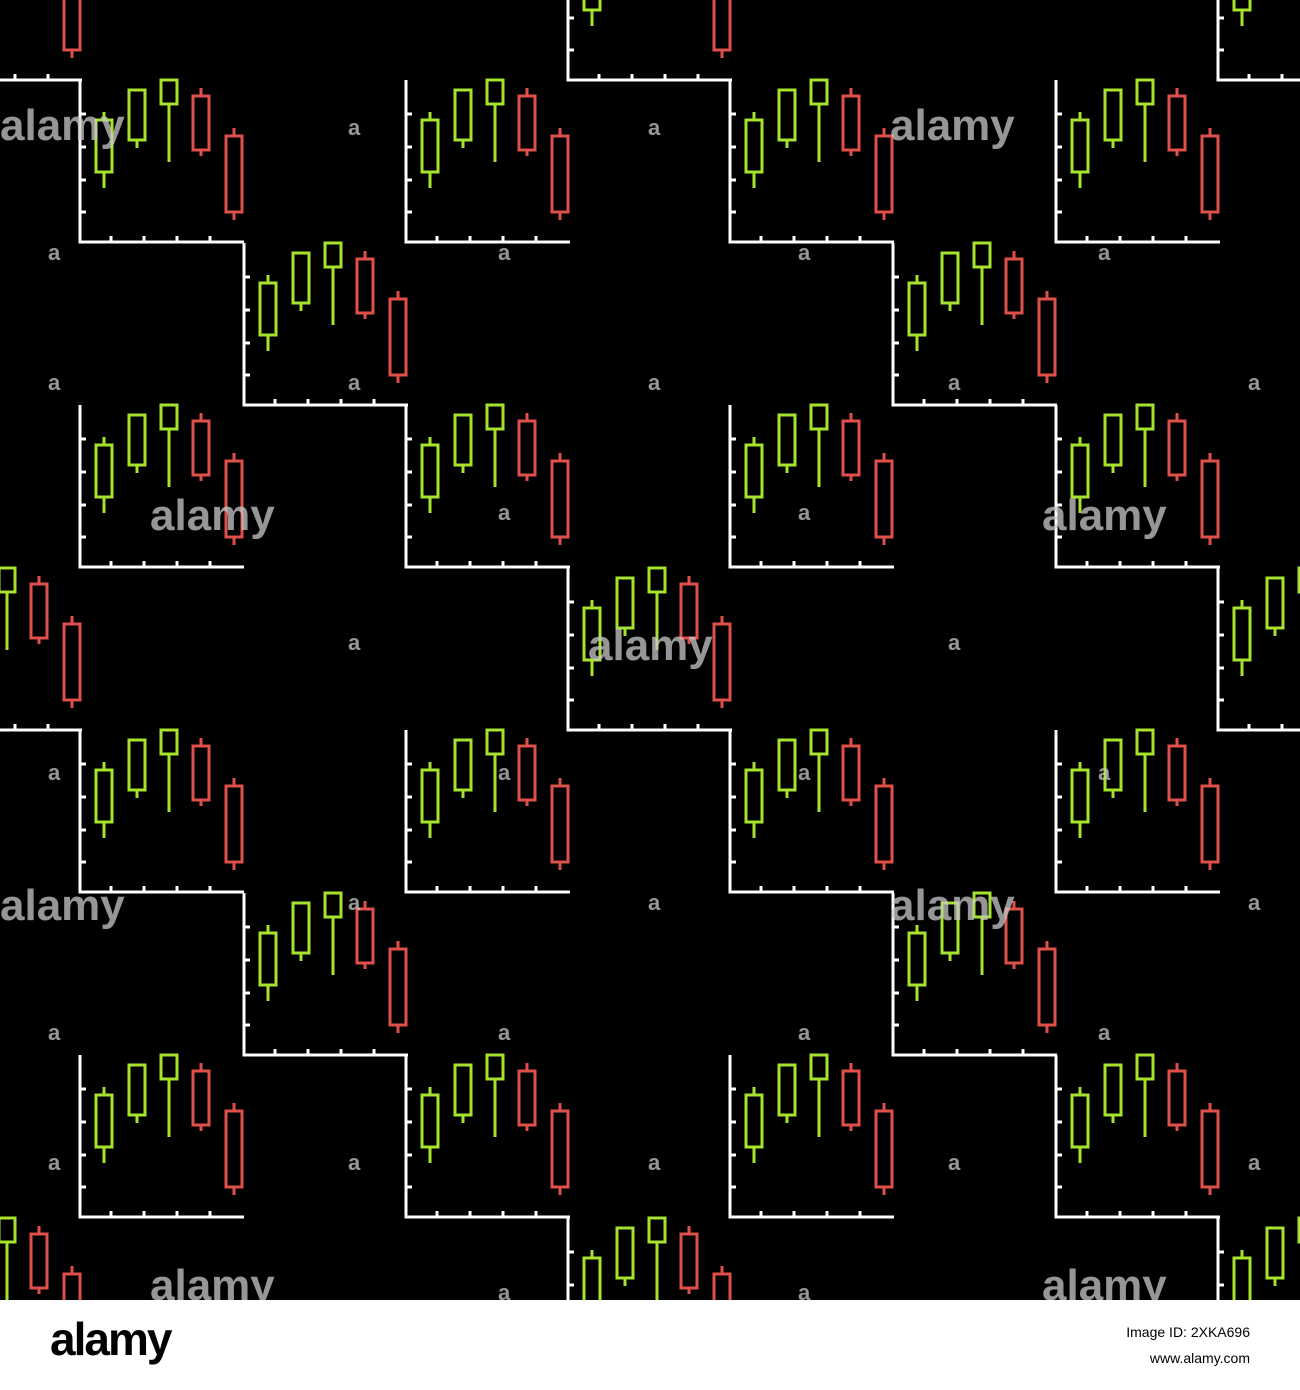 This screenshot has height=1390, width=1300. Describe the element at coordinates (1188, 1332) in the screenshot. I see `image-id: Image ID: 2XKA696` at that location.